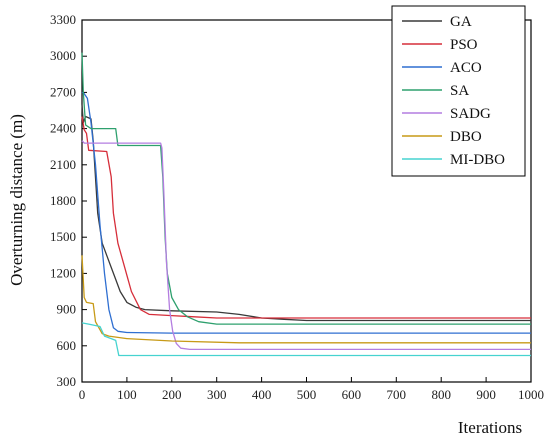 The width and height of the screenshot is (550, 443). What do you see at coordinates (67, 381) in the screenshot?
I see `y-tick-label: 300` at bounding box center [67, 381].